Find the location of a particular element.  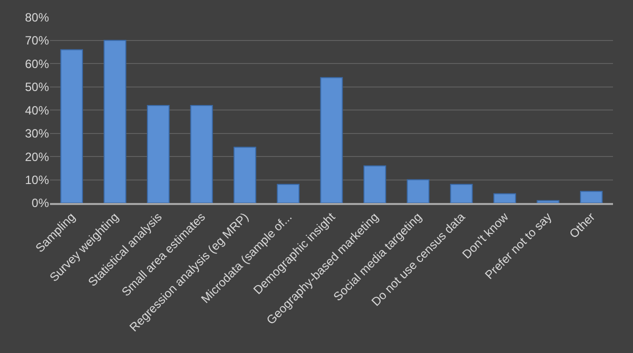

y-tick-label: 20% is located at coordinates (37, 157).